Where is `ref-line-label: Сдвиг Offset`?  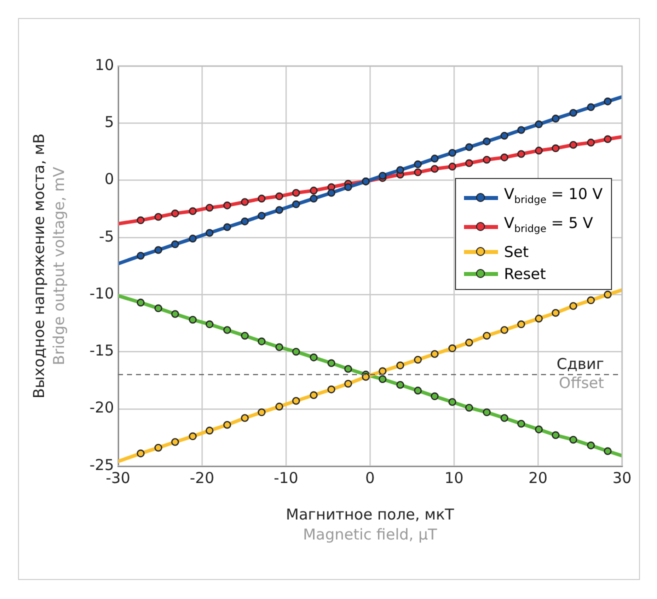
ref-line-label: Сдвиг Offset is located at coordinates (580, 373).